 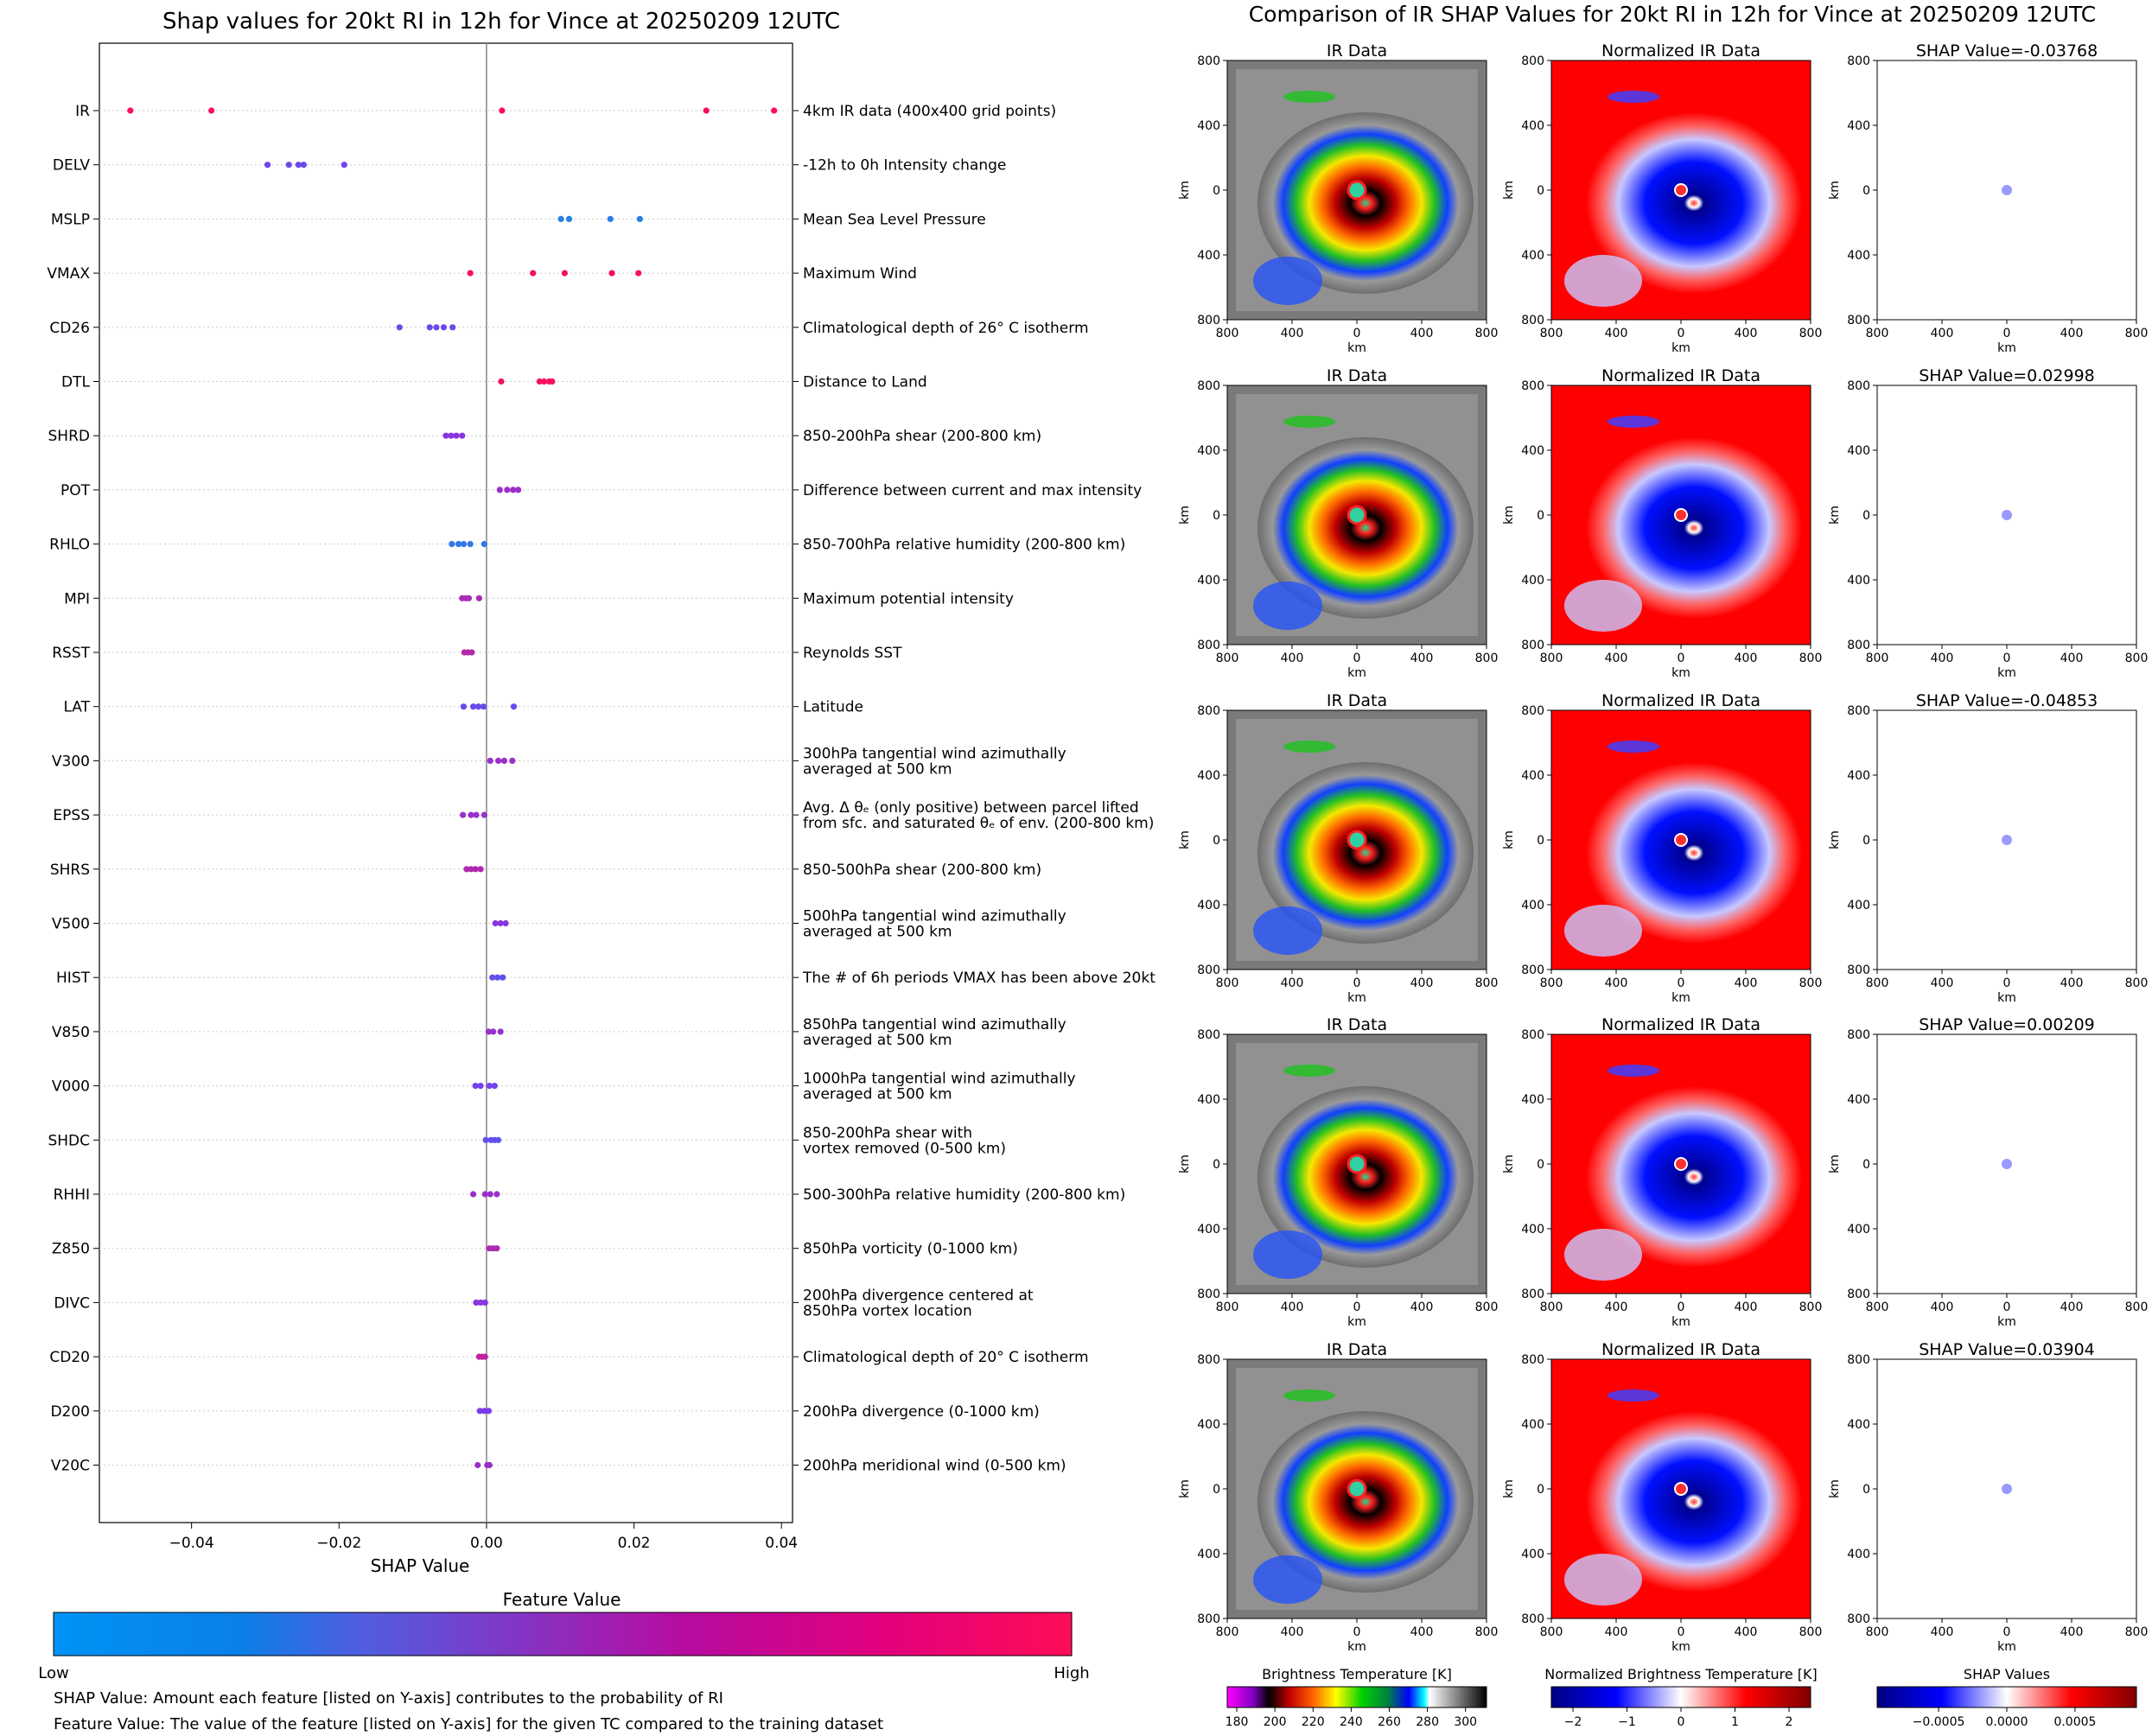 What do you see at coordinates (2007, 1722) in the screenshot?
I see `colorbar-tick-label: 0.0000` at bounding box center [2007, 1722].